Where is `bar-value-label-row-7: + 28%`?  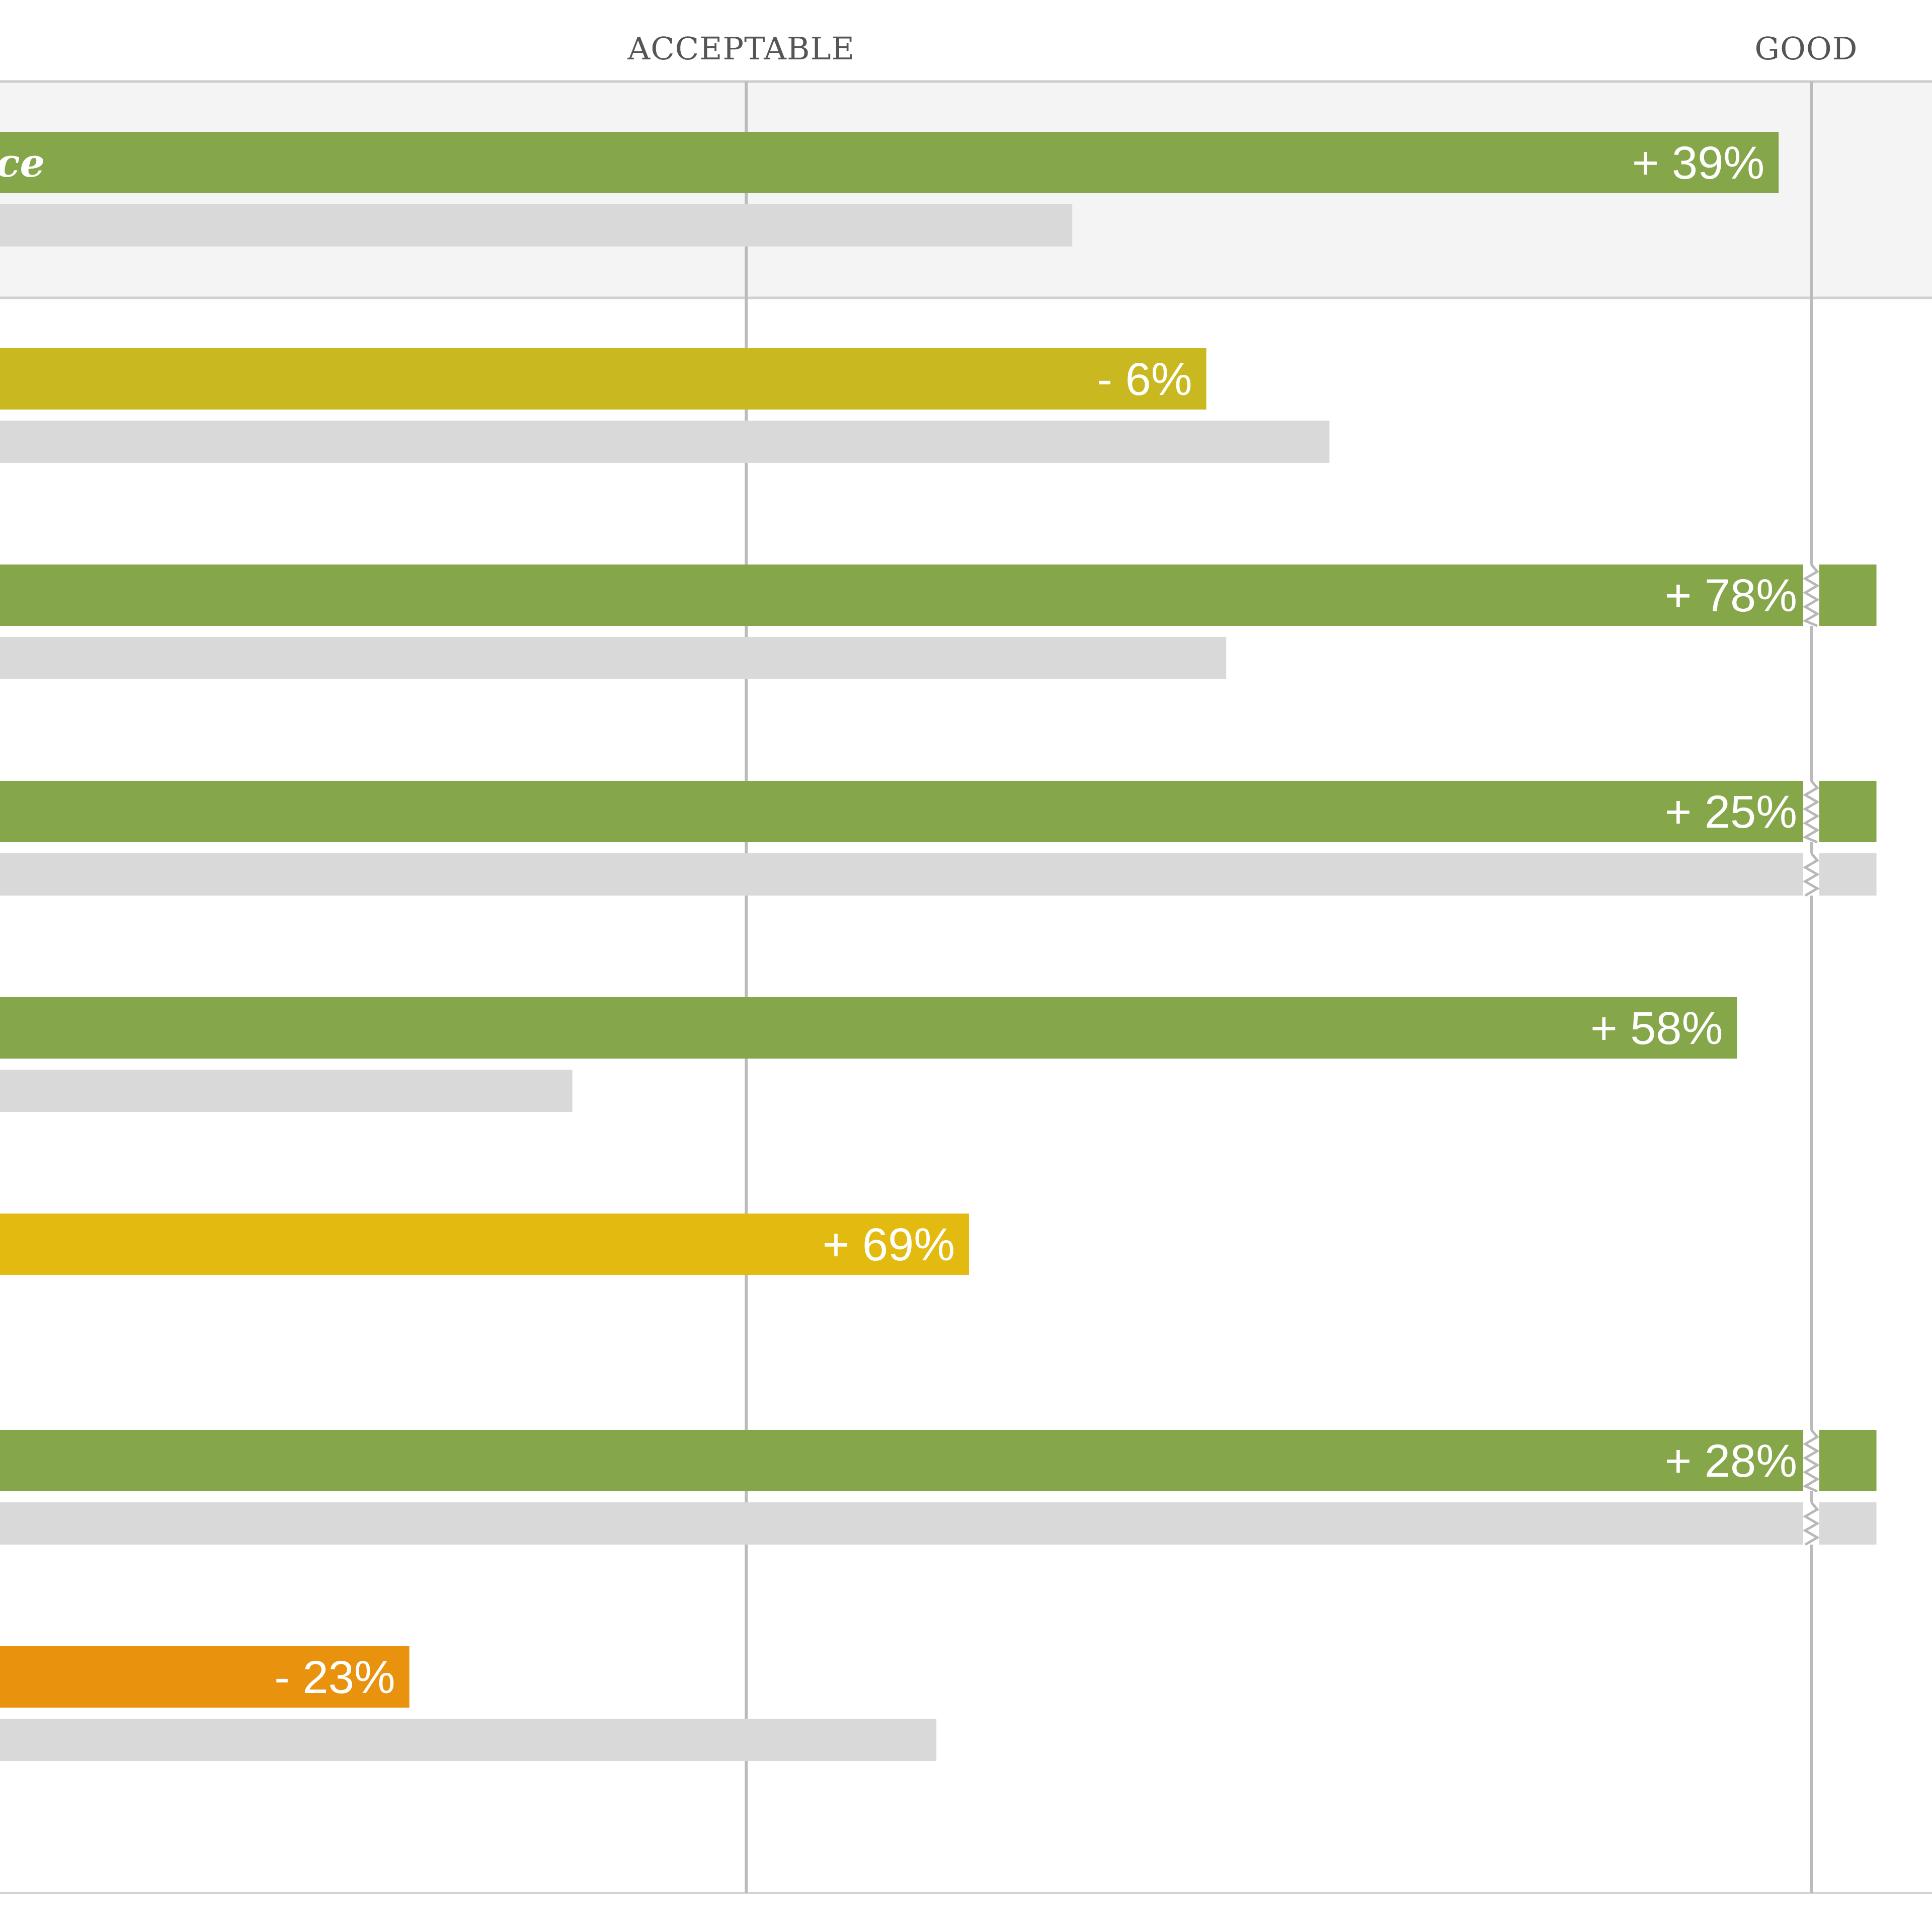 bar-value-label-row-7: + 28% is located at coordinates (1731, 1461).